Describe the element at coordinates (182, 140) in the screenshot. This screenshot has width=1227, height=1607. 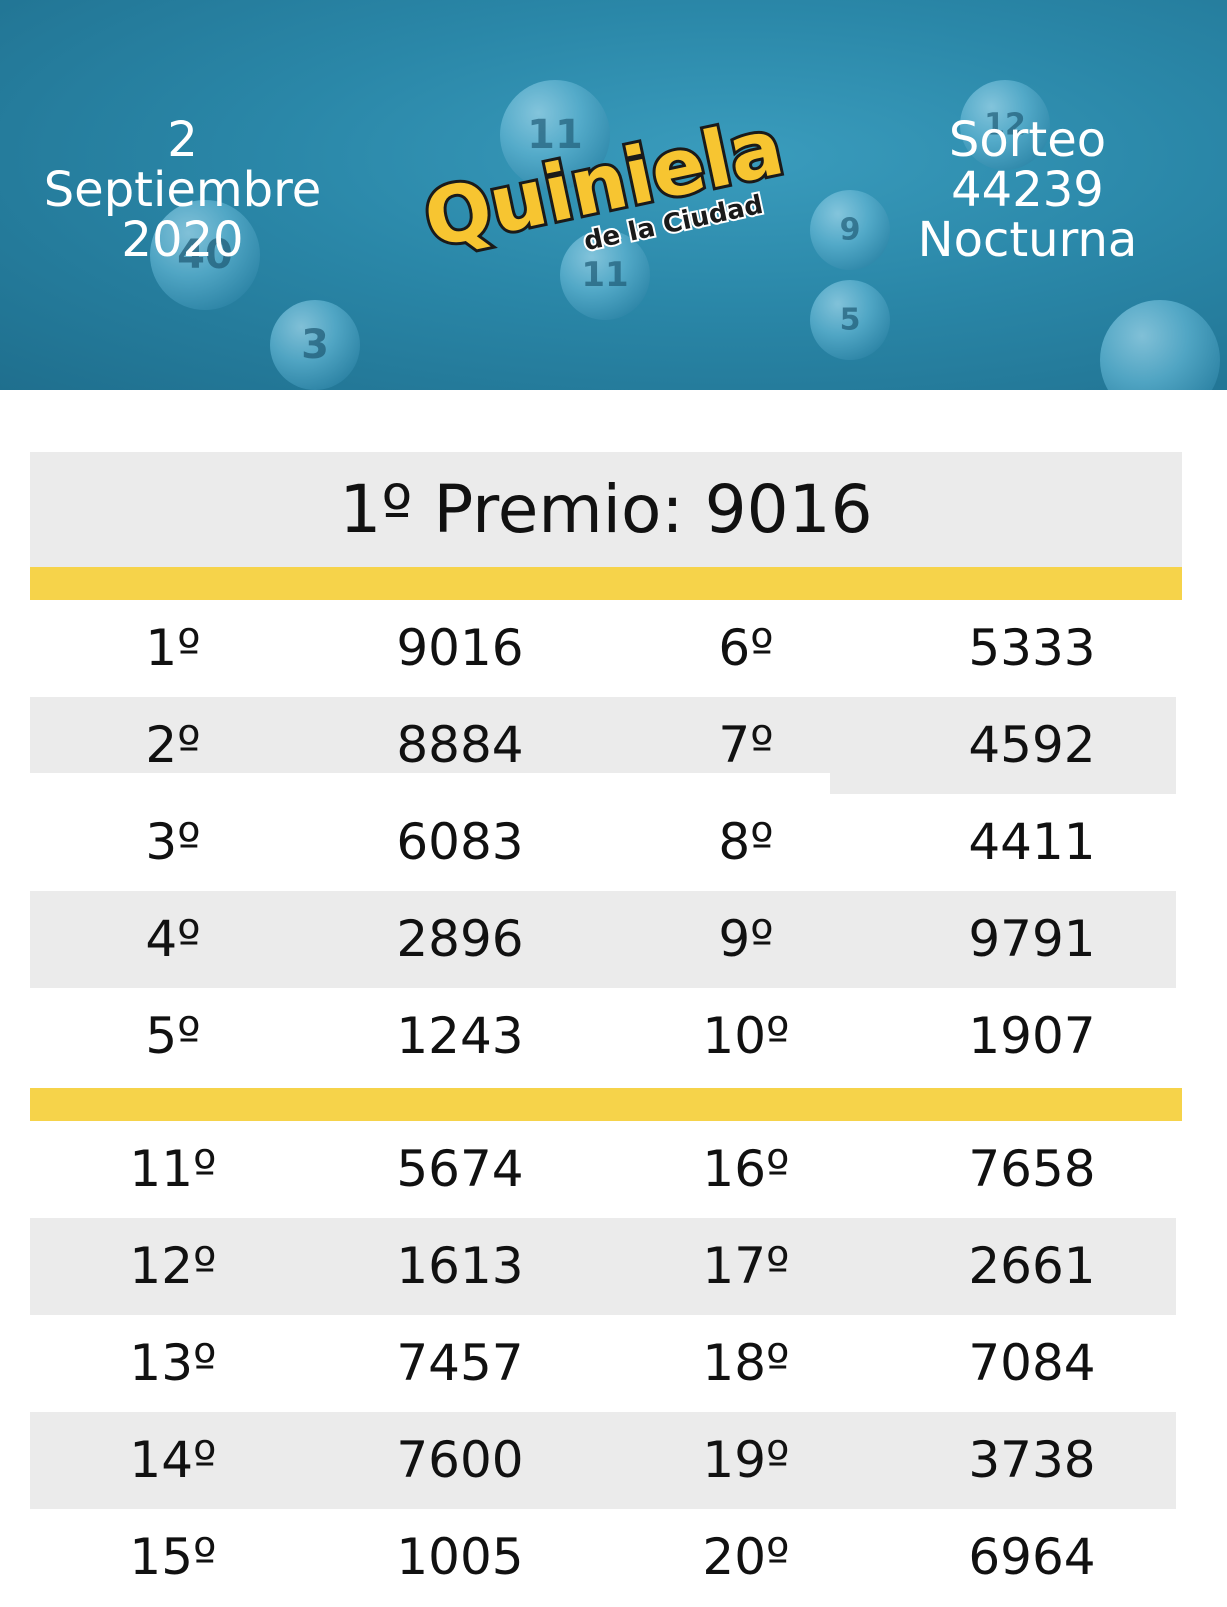
I see `date-day: 2` at that location.